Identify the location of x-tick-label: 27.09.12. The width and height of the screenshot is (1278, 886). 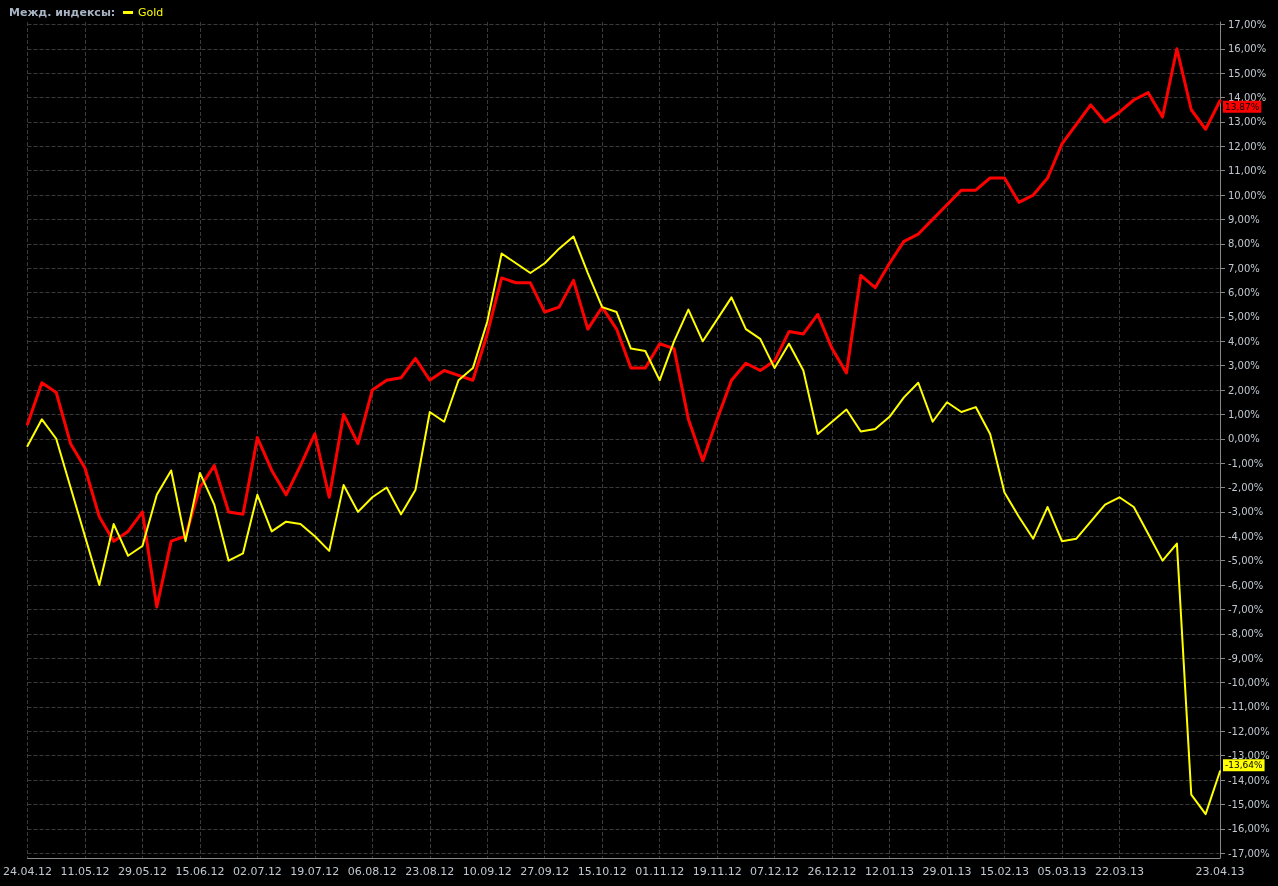
(545, 871).